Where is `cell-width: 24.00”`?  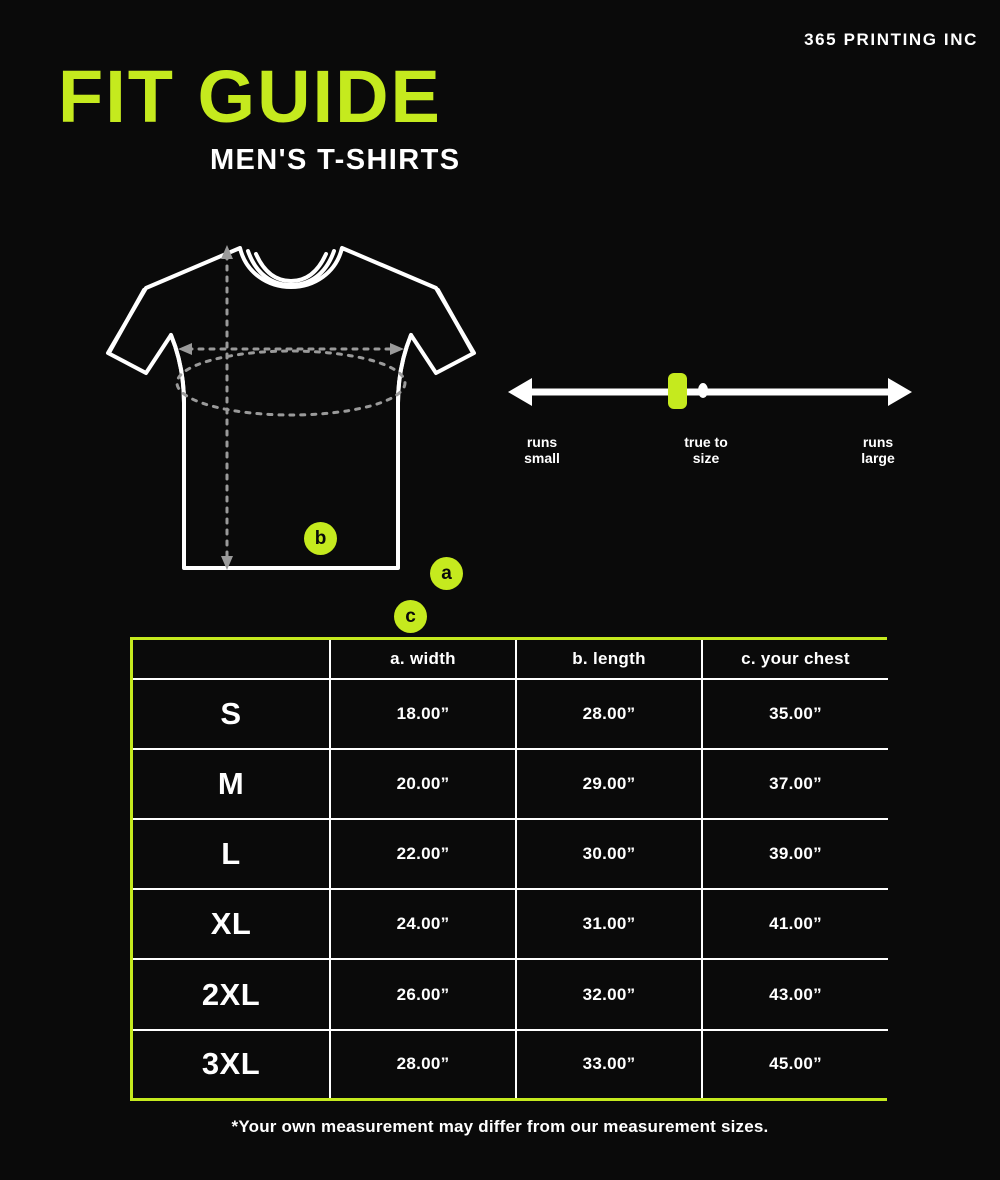 cell-width: 24.00” is located at coordinates (423, 924).